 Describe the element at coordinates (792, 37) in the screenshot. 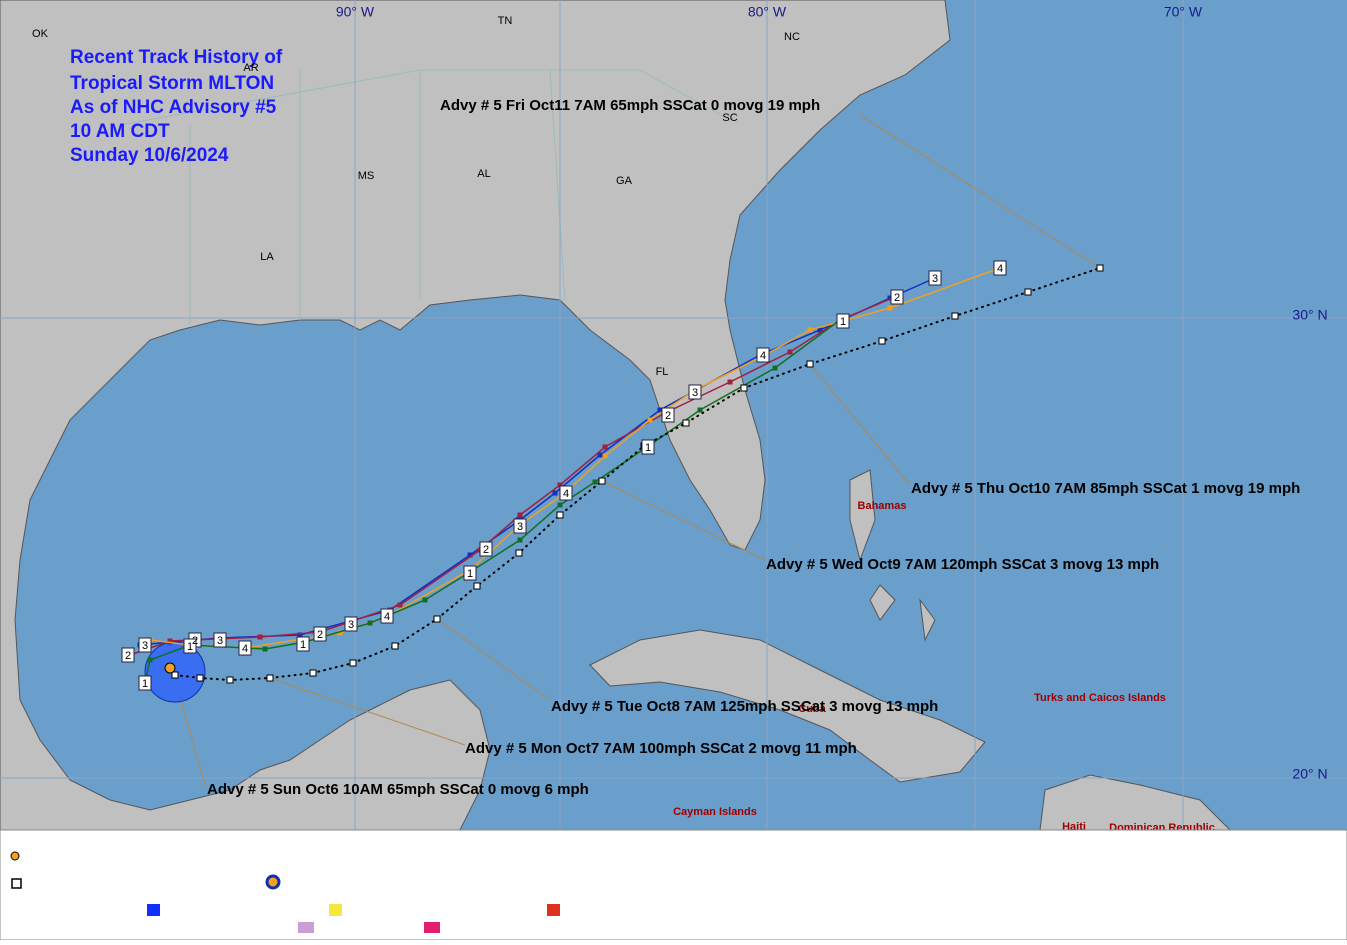

I see `state-label: NC` at that location.